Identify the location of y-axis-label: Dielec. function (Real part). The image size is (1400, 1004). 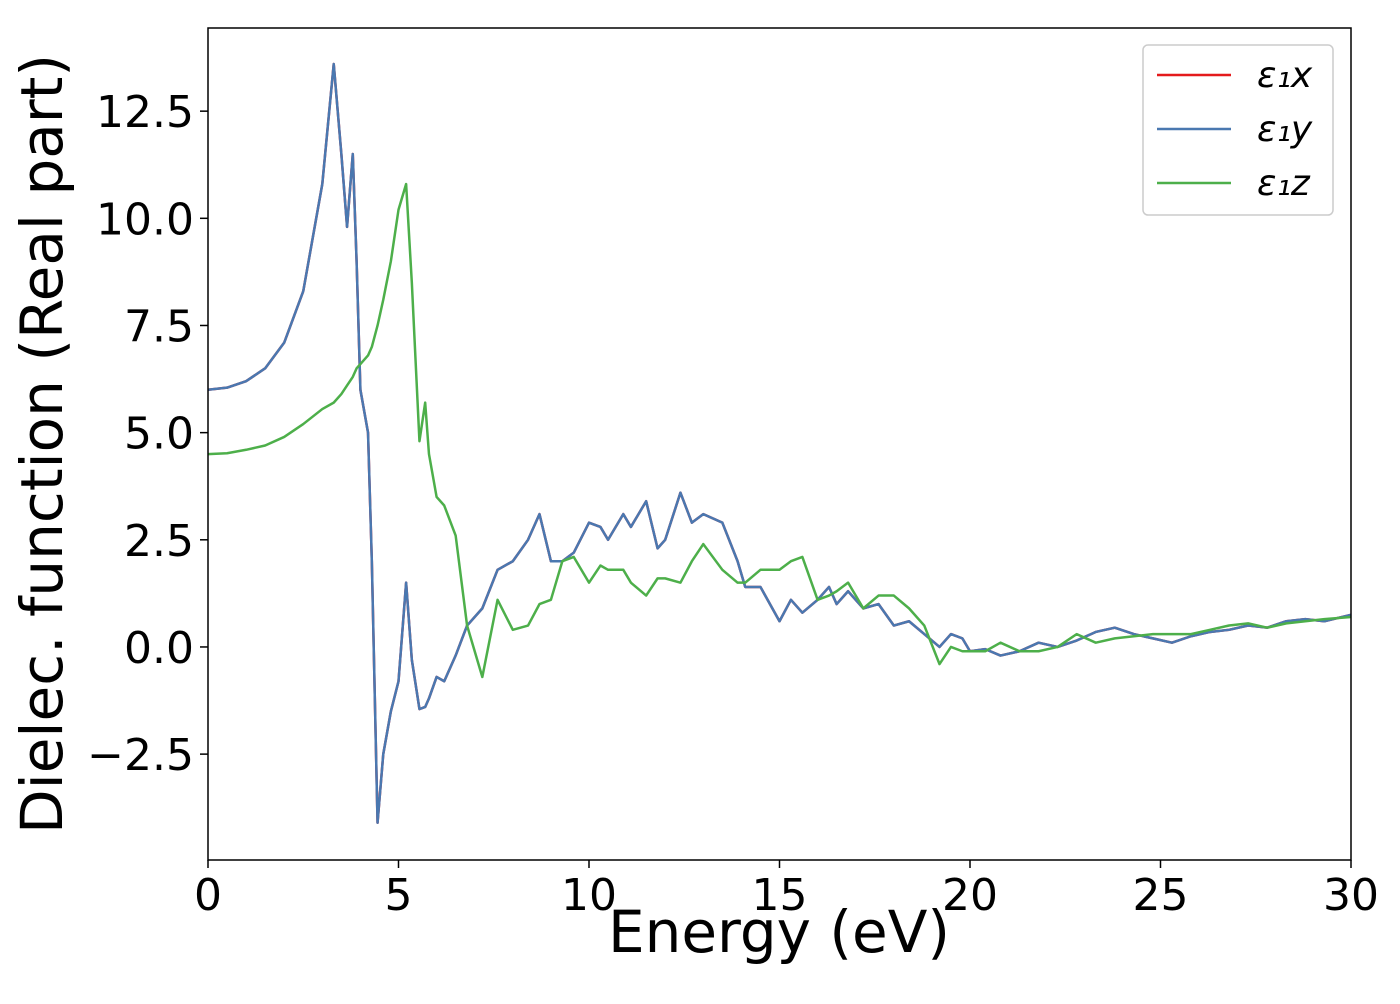
(42, 444).